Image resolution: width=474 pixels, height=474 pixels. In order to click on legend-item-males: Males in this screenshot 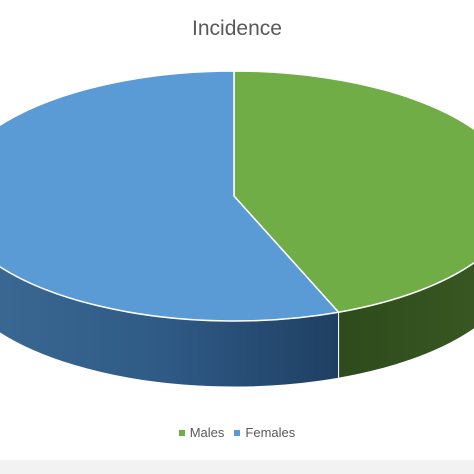, I will do `click(201, 432)`.